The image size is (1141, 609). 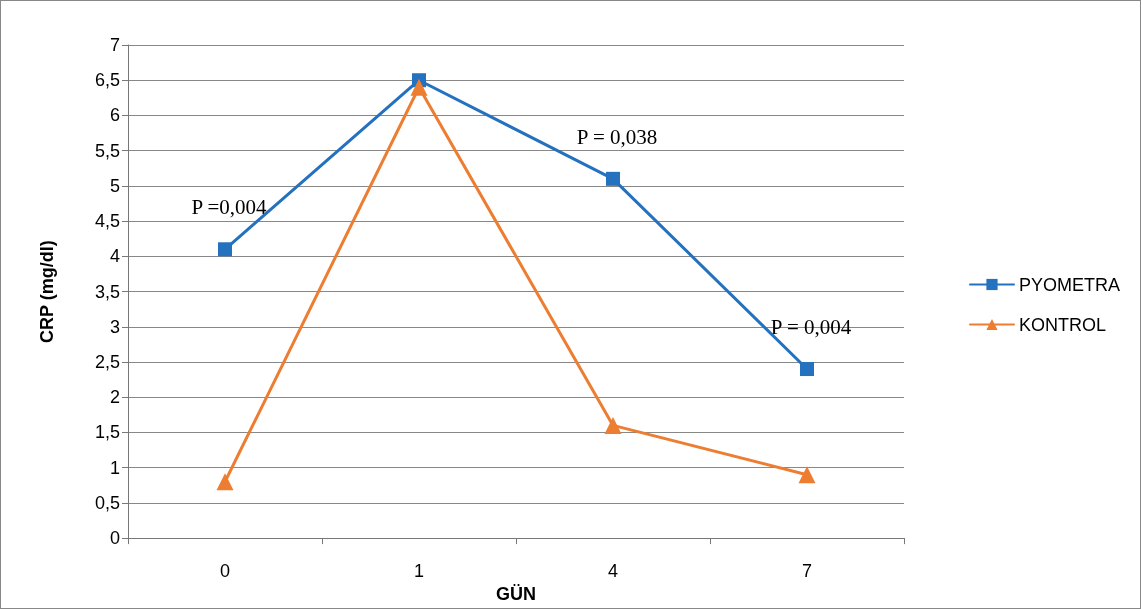 What do you see at coordinates (114, 538) in the screenshot?
I see `y-tick-label: 0` at bounding box center [114, 538].